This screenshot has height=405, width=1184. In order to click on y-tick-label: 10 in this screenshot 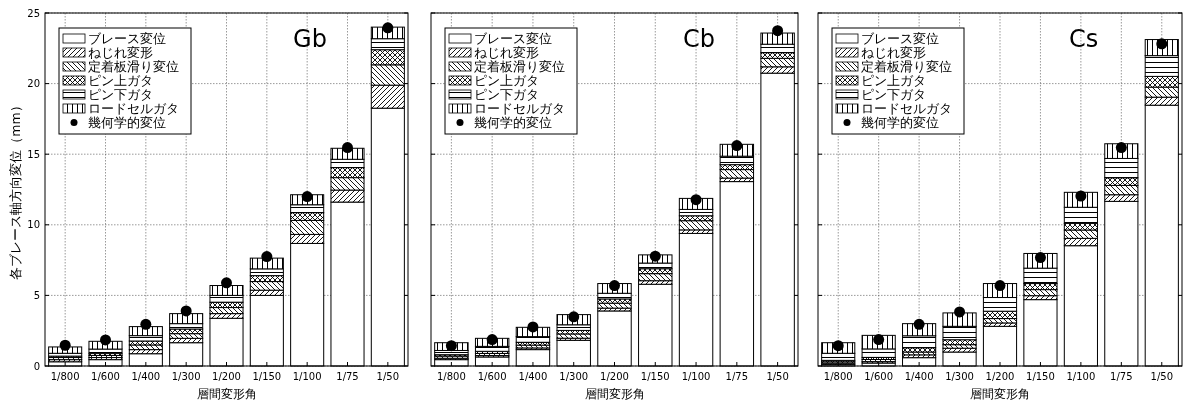, I will do `click(33, 225)`.